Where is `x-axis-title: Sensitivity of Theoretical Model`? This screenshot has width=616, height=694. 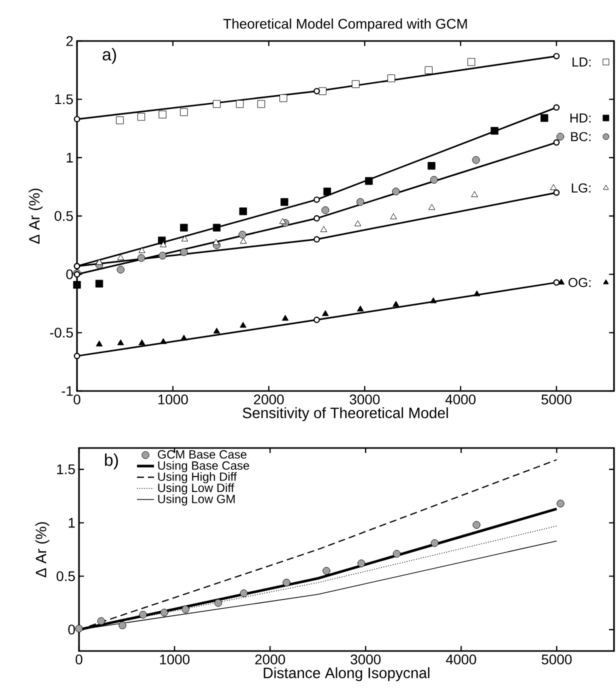 x-axis-title: Sensitivity of Theoretical Model is located at coordinates (345, 414).